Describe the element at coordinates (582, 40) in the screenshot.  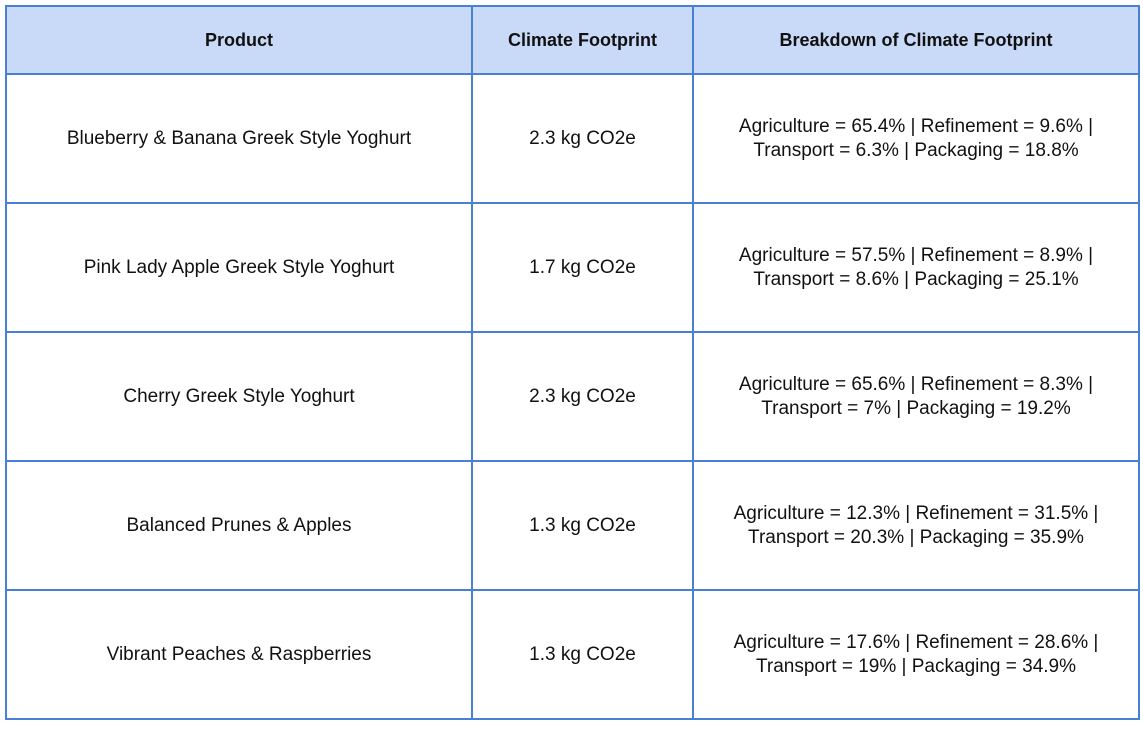
I see `header-cell: Climate Footprint` at that location.